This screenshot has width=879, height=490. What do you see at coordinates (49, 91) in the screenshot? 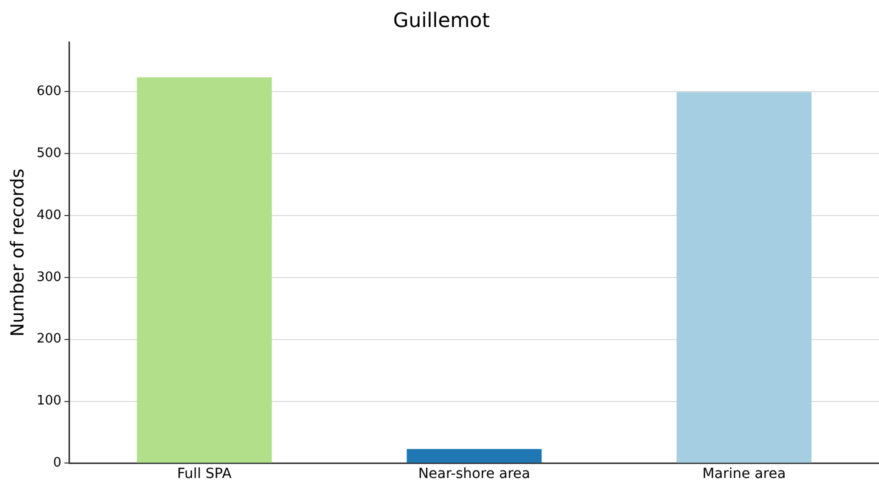
I see `y-tick-label: 600` at bounding box center [49, 91].